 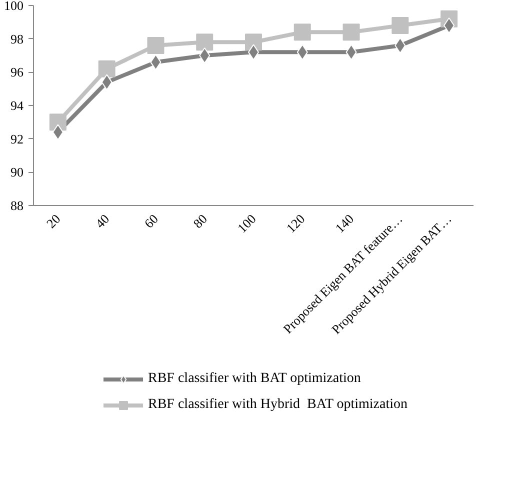 What do you see at coordinates (14, 6) in the screenshot?
I see `y-tick-label: 100` at bounding box center [14, 6].